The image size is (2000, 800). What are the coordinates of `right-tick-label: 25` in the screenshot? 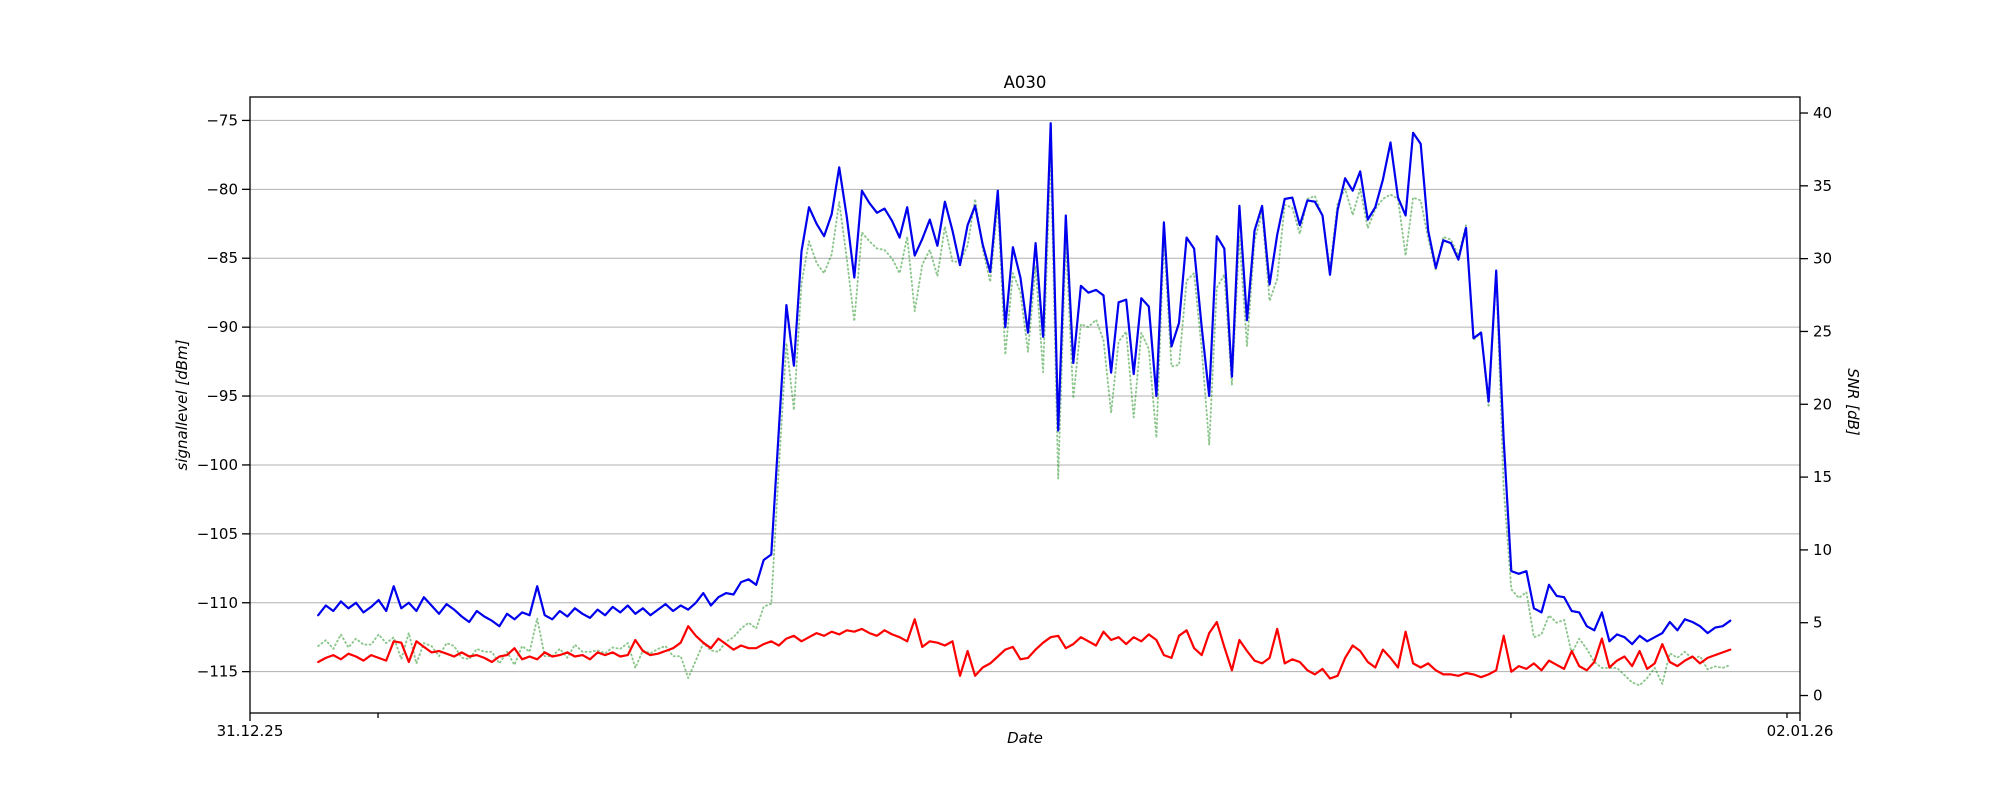 It's located at (1822, 331).